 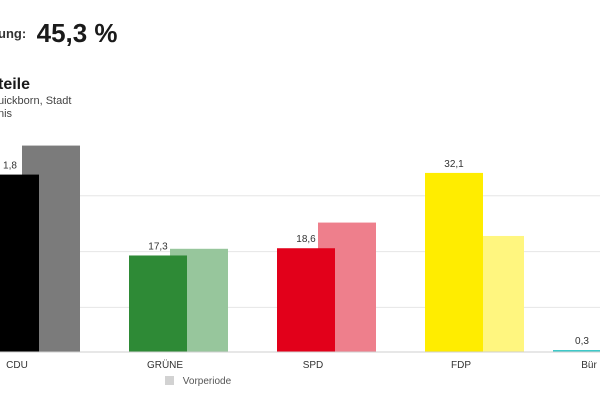 I want to click on value-label-0: 1,8, so click(x=10, y=166).